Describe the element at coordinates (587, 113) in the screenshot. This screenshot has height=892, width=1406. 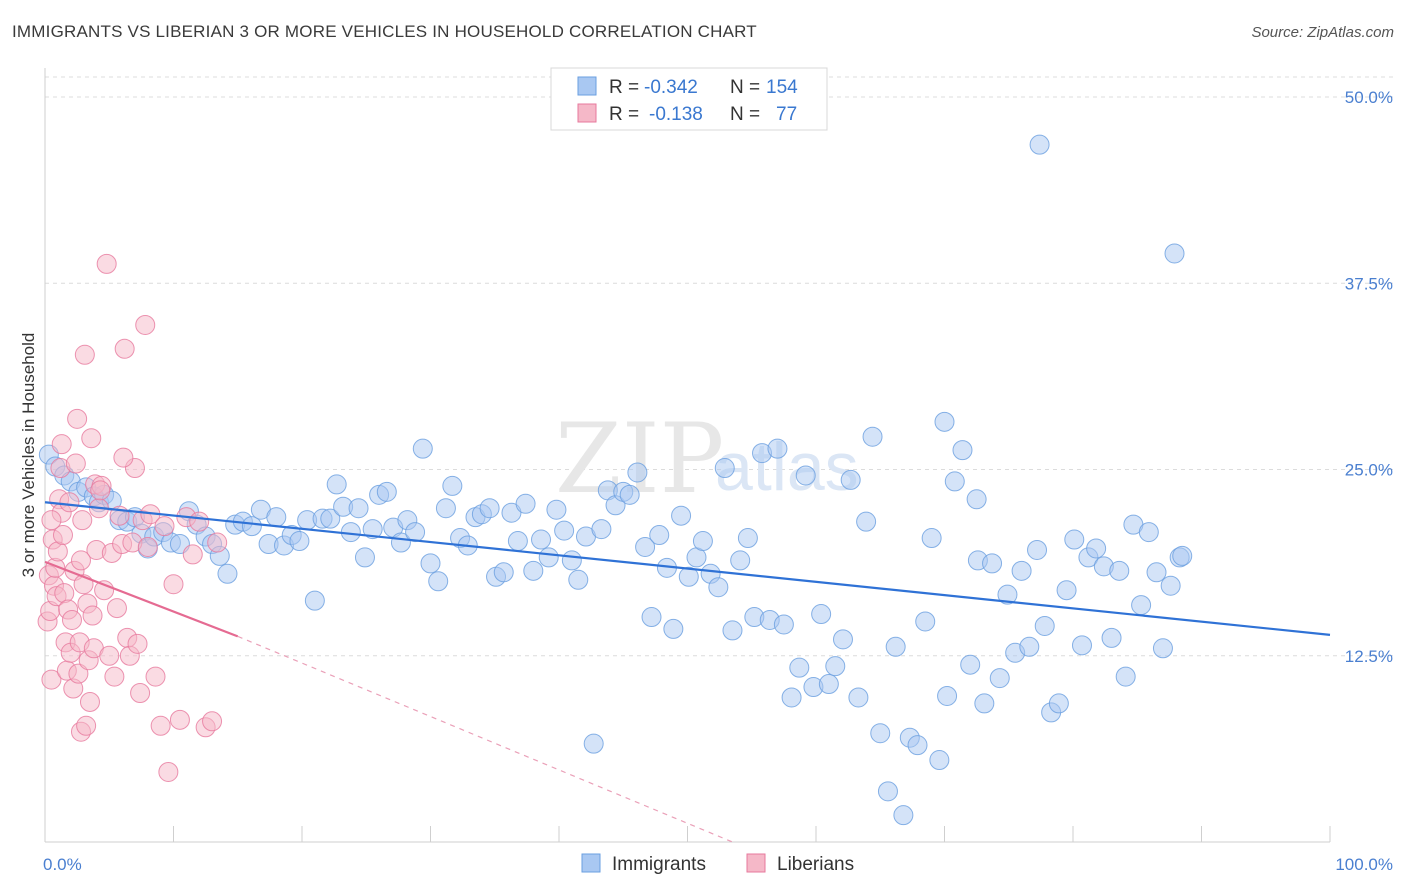
I see `legend-swatch-liberians` at that location.